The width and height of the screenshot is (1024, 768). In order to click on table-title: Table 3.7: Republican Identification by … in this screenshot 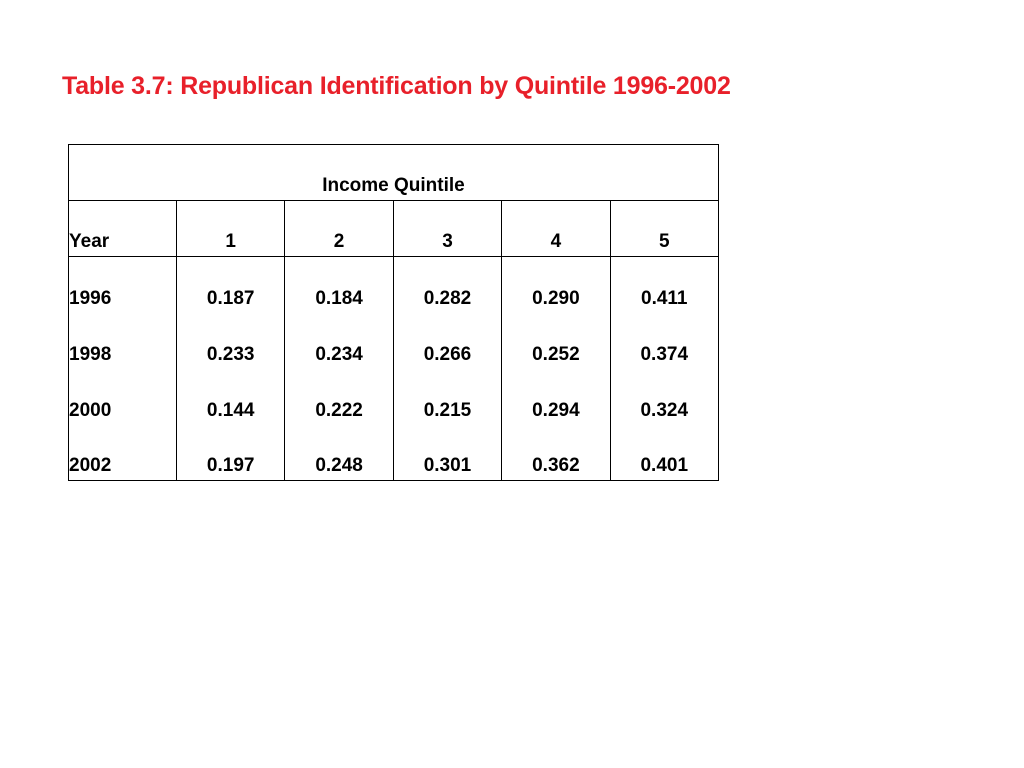, I will do `click(396, 86)`.